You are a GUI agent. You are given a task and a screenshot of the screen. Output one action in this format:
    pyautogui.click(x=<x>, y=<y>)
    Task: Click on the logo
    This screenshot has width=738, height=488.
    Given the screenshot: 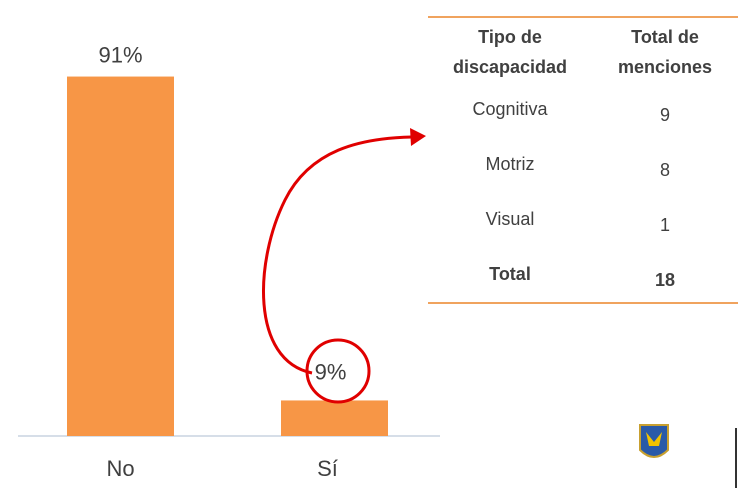 What is the action you would take?
    pyautogui.click(x=688, y=456)
    